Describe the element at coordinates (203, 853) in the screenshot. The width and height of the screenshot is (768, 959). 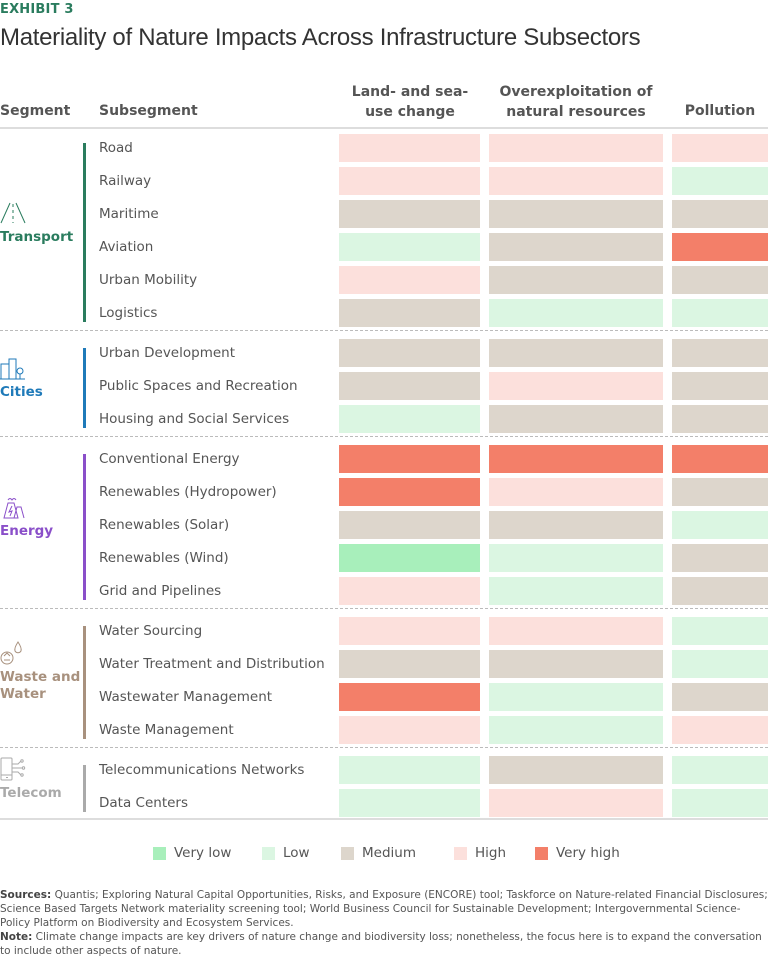
I see `legend-label: Very low` at that location.